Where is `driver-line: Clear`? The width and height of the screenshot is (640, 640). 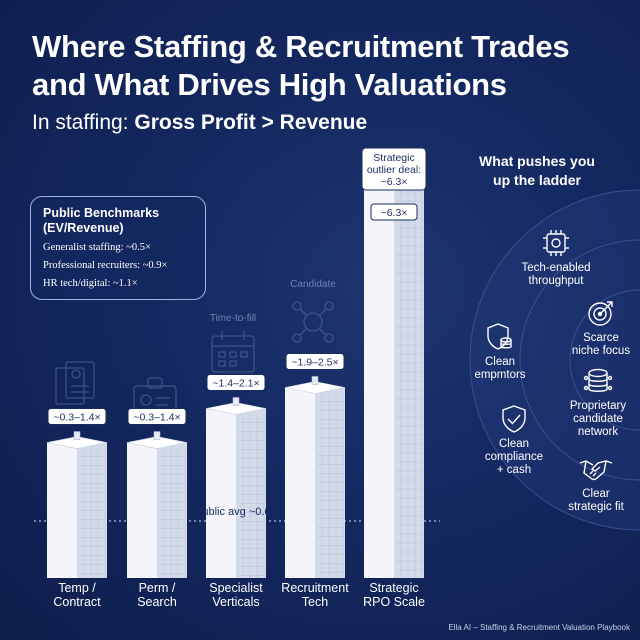
driver-line: Clear is located at coordinates (596, 494).